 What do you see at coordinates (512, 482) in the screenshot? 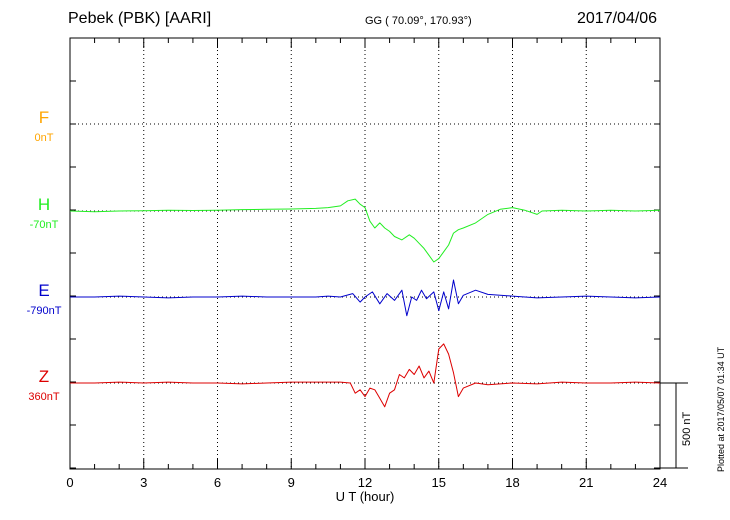
I see `x-tick-label: 18` at bounding box center [512, 482].